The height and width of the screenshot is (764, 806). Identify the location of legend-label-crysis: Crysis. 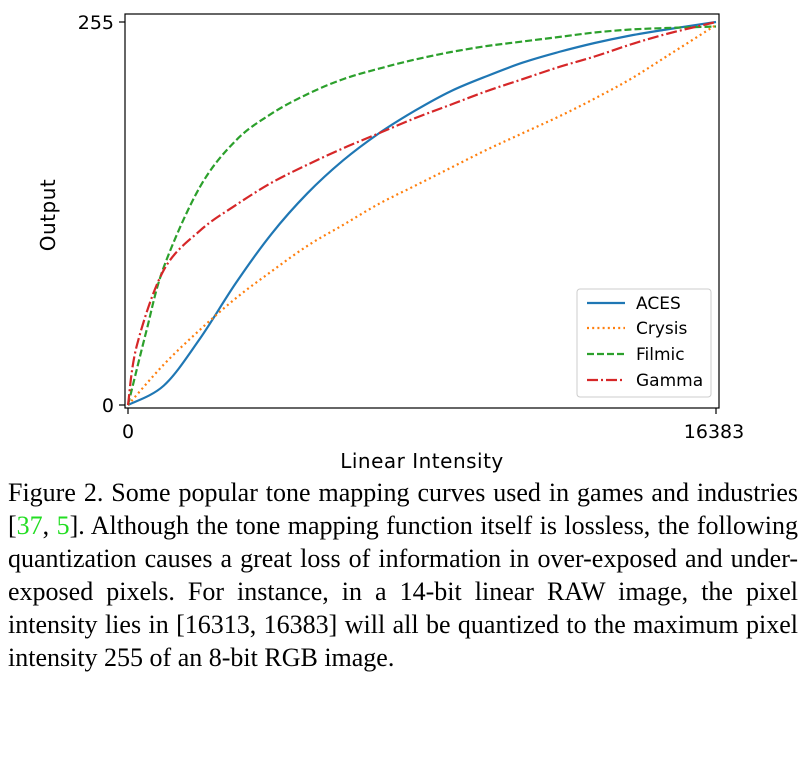
(662, 329).